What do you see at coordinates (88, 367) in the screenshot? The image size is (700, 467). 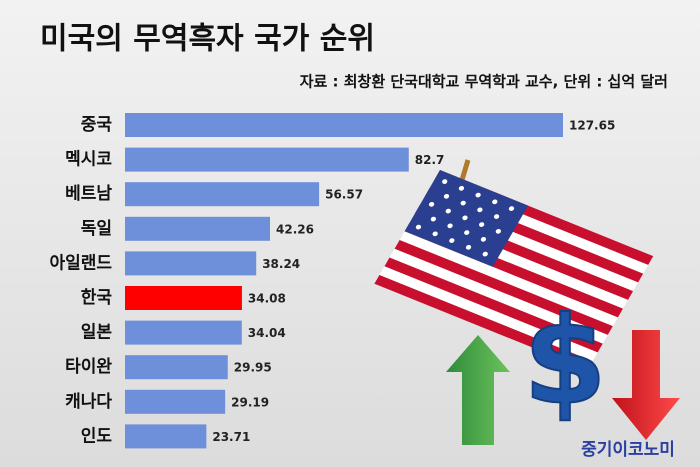 I see `category-label: 타이완` at bounding box center [88, 367].